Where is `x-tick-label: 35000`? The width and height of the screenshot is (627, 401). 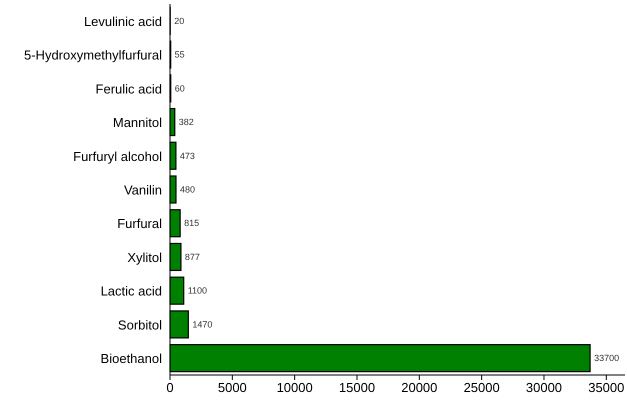 x-tick-label: 35000 is located at coordinates (606, 387).